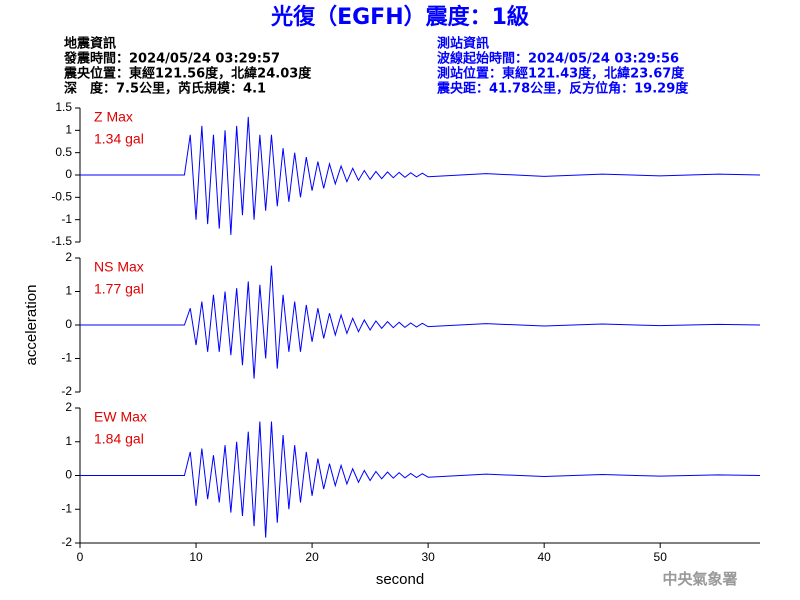  Describe the element at coordinates (562, 89) in the screenshot. I see `info-right: 震央距：41.78公里，反方位角：19.29度` at that location.